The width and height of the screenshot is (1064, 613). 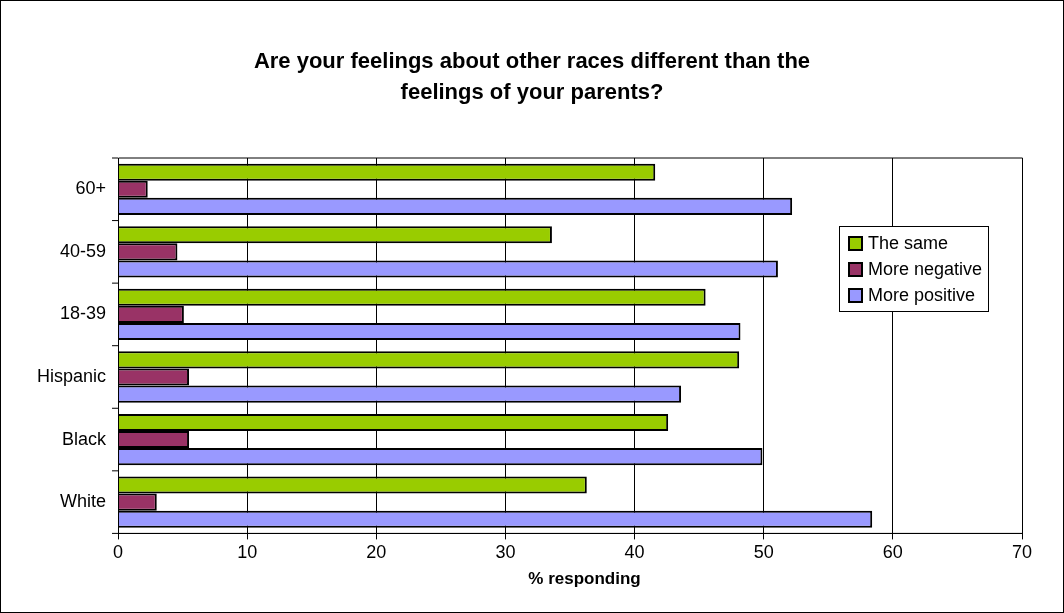 What do you see at coordinates (892, 552) in the screenshot?
I see `x-tick-label: 60` at bounding box center [892, 552].